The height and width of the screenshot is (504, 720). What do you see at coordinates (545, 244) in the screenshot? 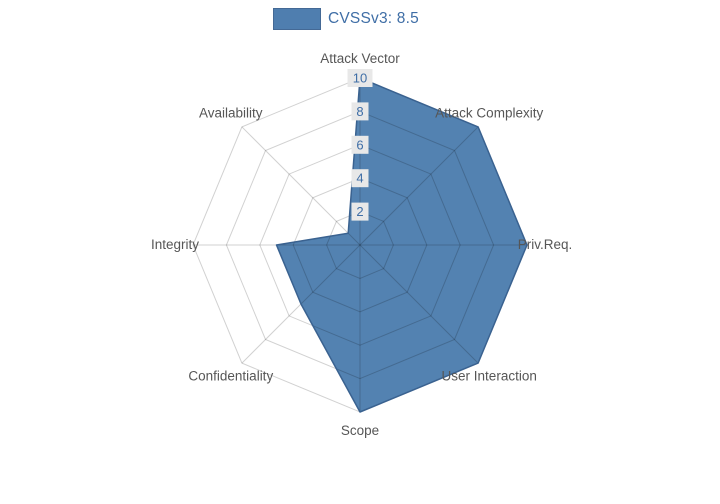
I see `axis-label-priv-req-: Priv.Req.` at bounding box center [545, 244].